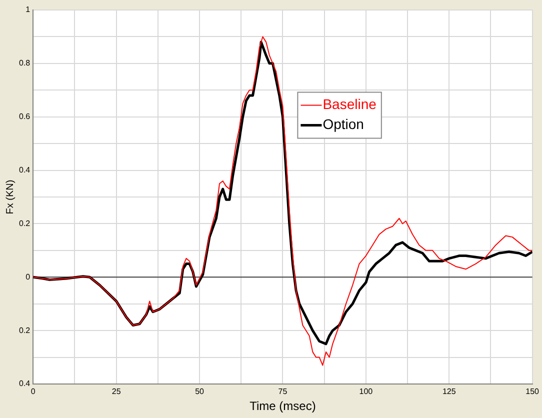 This screenshot has width=542, height=418. What do you see at coordinates (24, 63) in the screenshot?
I see `y-tick-label: 0.8` at bounding box center [24, 63].